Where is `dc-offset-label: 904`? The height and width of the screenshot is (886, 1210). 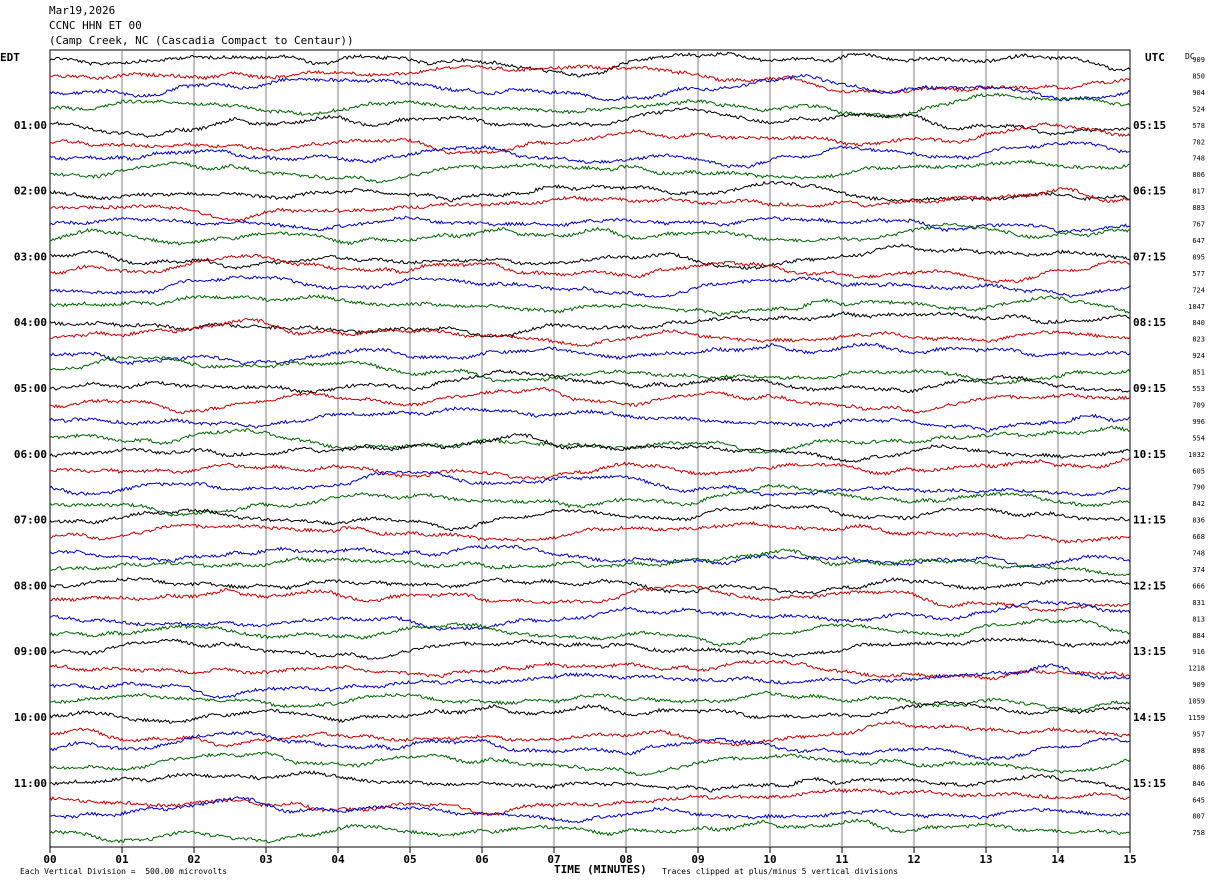
dc-offset-label: 904 is located at coordinates (1198, 93).